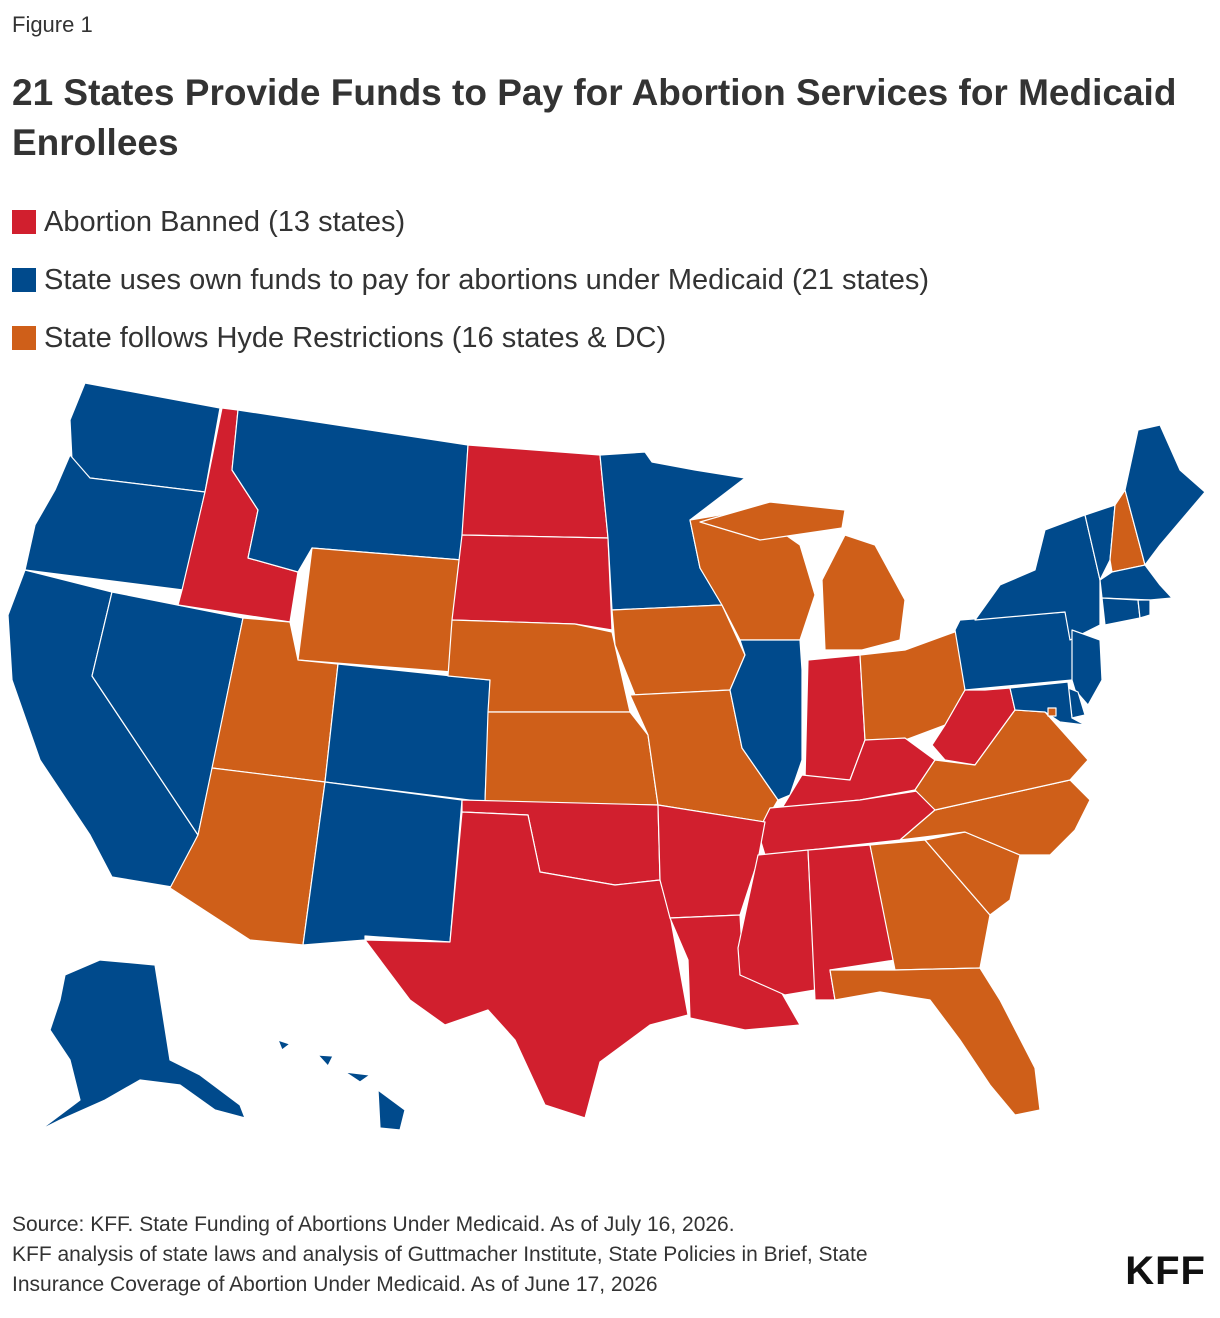 The height and width of the screenshot is (1318, 1220). What do you see at coordinates (145, 437) in the screenshot?
I see `state-WA` at bounding box center [145, 437].